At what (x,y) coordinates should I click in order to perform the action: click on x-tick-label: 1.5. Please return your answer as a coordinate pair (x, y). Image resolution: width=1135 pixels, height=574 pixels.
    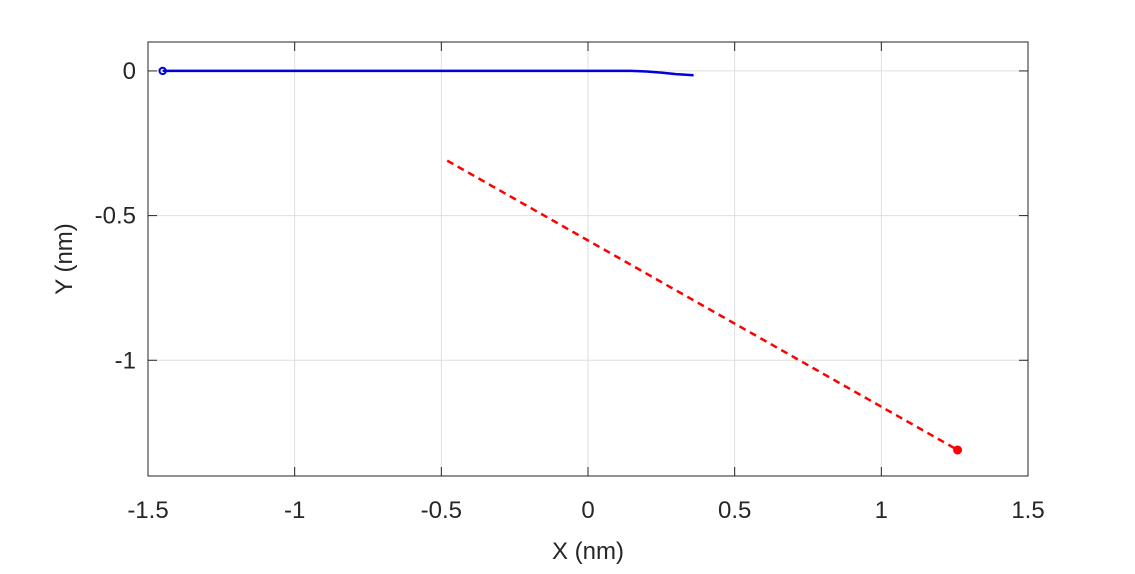
    Looking at the image, I should click on (1027, 510).